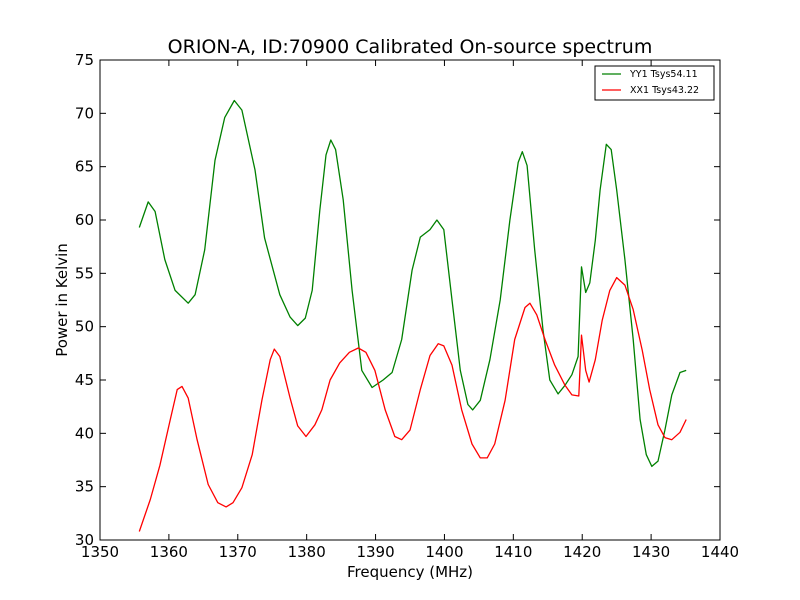  Describe the element at coordinates (720, 552) in the screenshot. I see `x-tick-label: 1440` at that location.